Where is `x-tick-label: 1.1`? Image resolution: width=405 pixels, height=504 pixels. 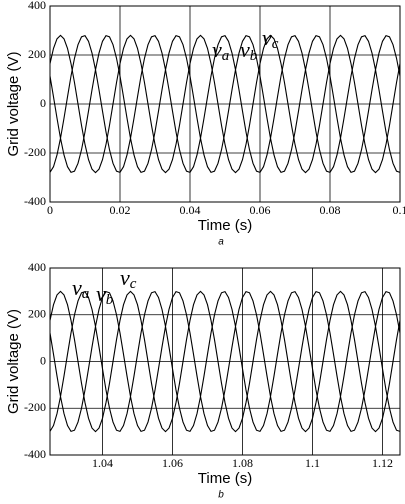 x-tick-label: 1.1 is located at coordinates (312, 463).